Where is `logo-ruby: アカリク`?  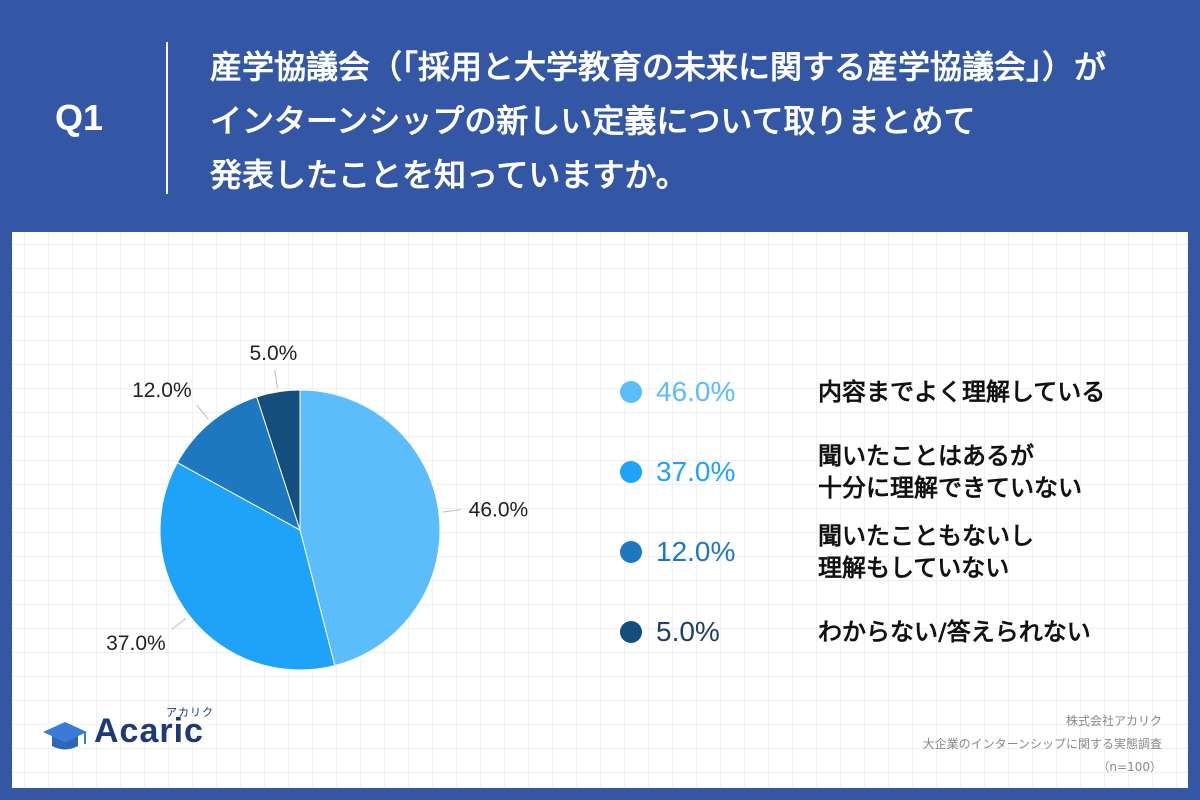
logo-ruby: アカリク is located at coordinates (190, 712).